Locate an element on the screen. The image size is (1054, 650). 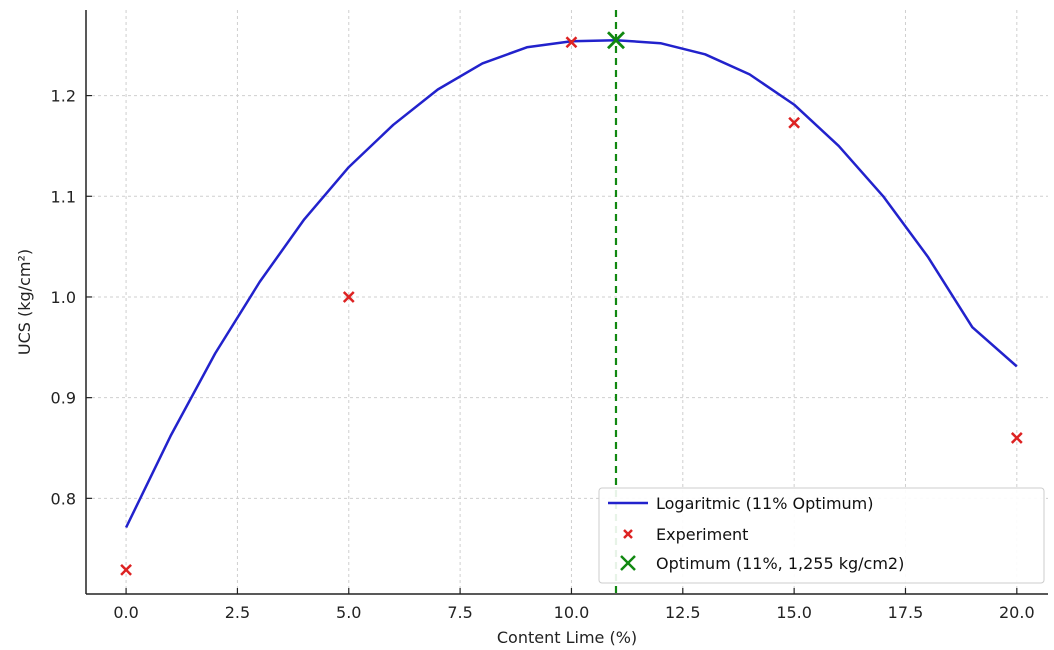
y-tick-label: 1.0 is located at coordinates (63, 297).